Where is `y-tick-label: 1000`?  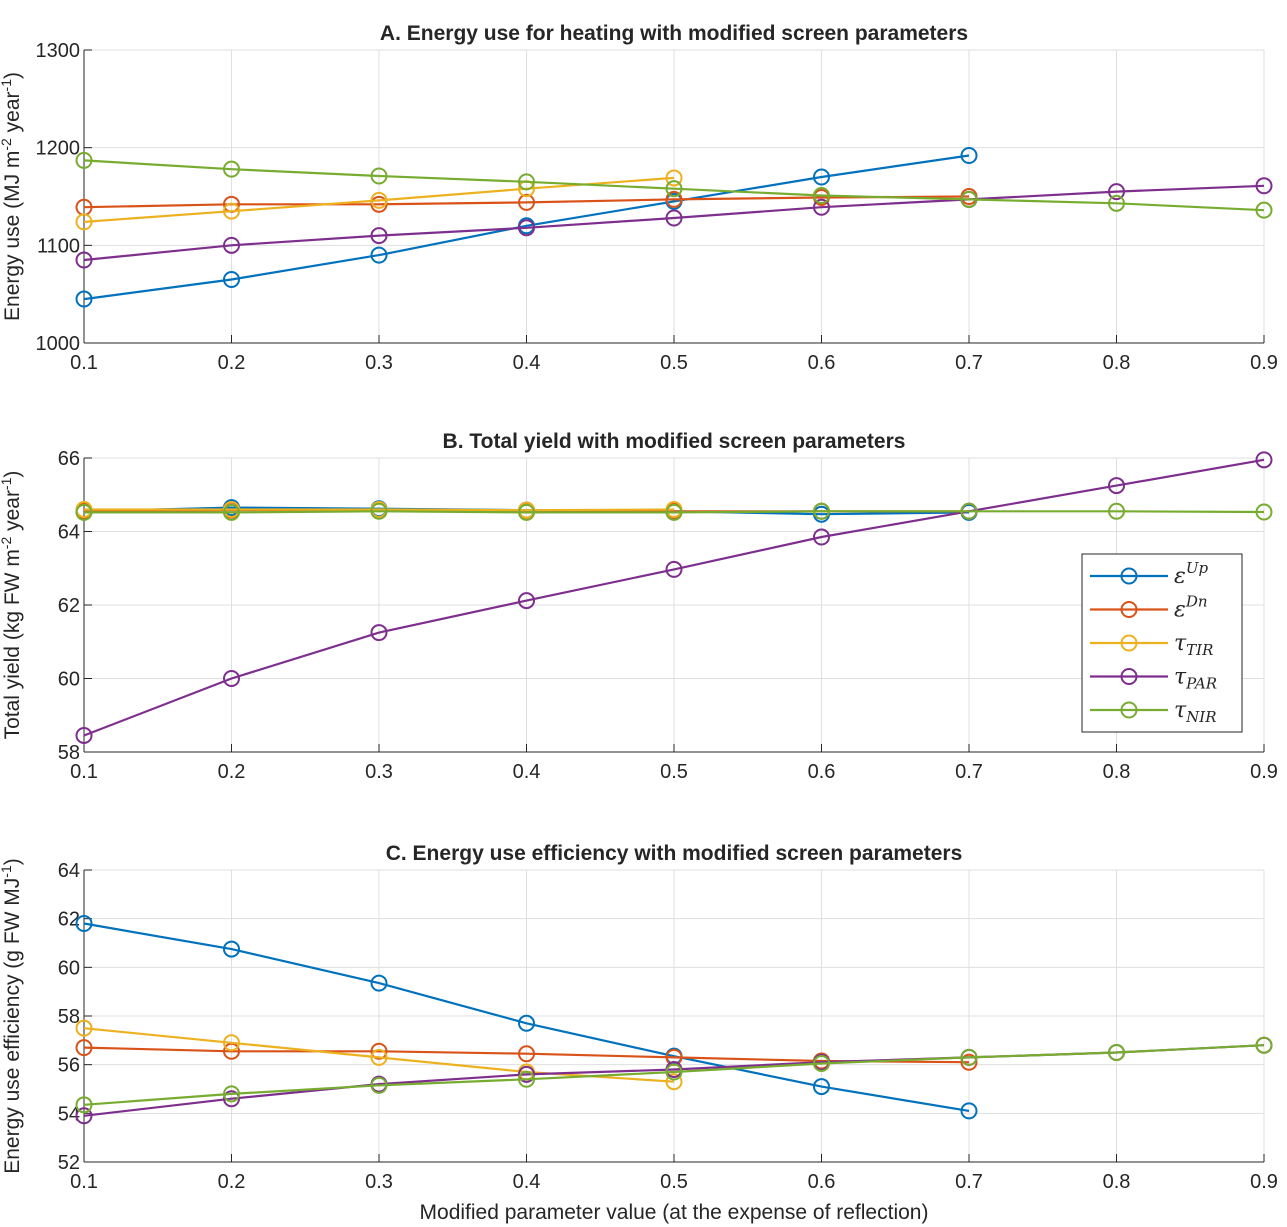
y-tick-label: 1000 is located at coordinates (58, 344).